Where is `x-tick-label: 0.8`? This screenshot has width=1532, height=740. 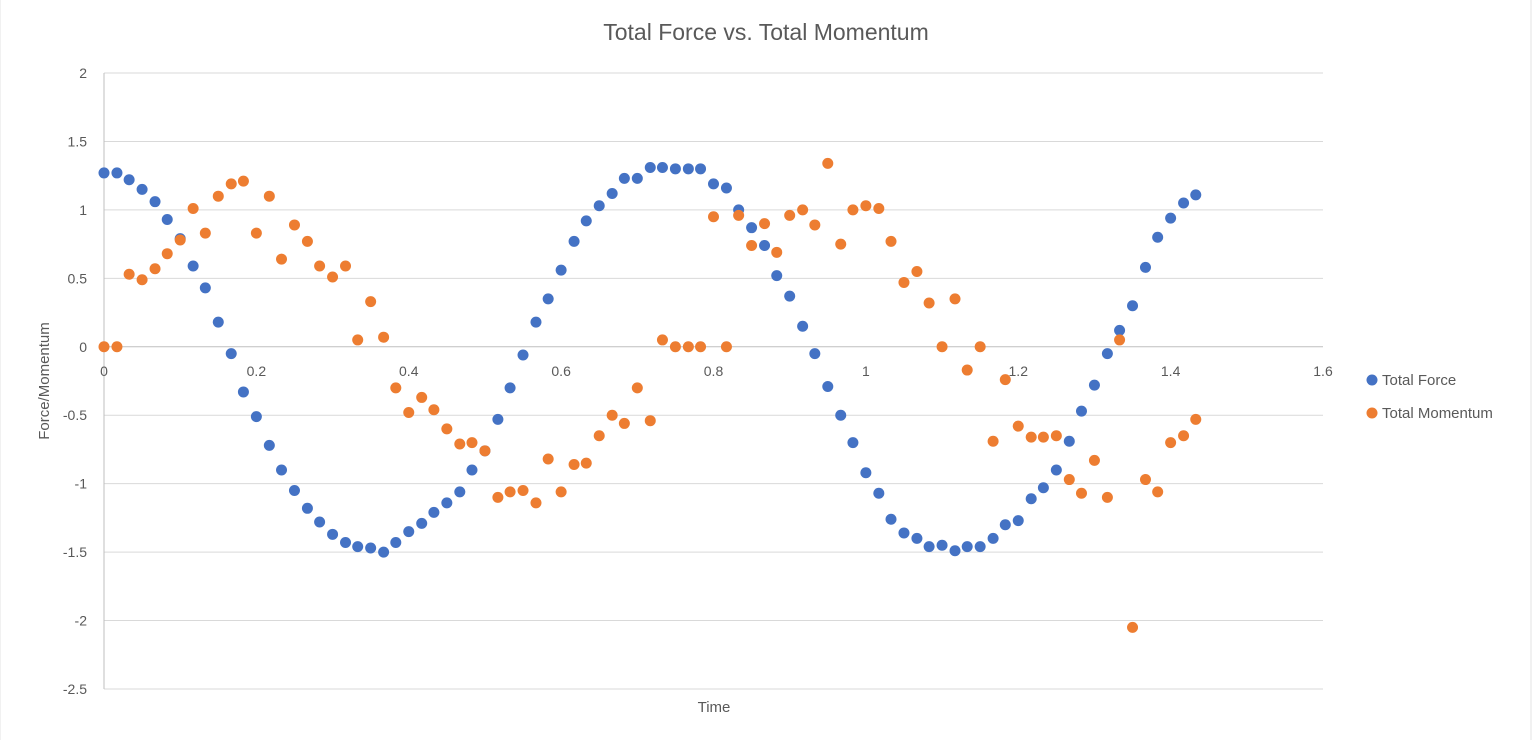 x-tick-label: 0.8 is located at coordinates (714, 371).